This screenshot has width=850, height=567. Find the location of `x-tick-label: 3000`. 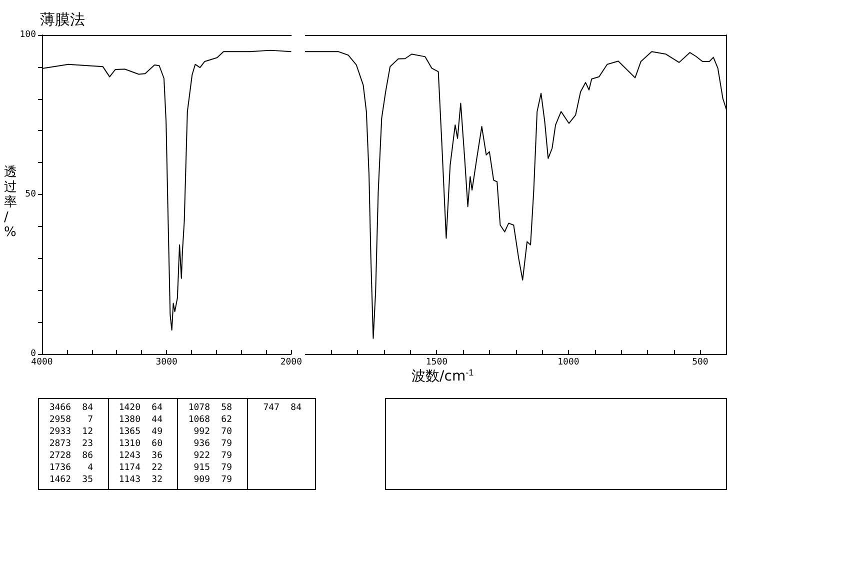

x-tick-label: 3000 is located at coordinates (167, 363).